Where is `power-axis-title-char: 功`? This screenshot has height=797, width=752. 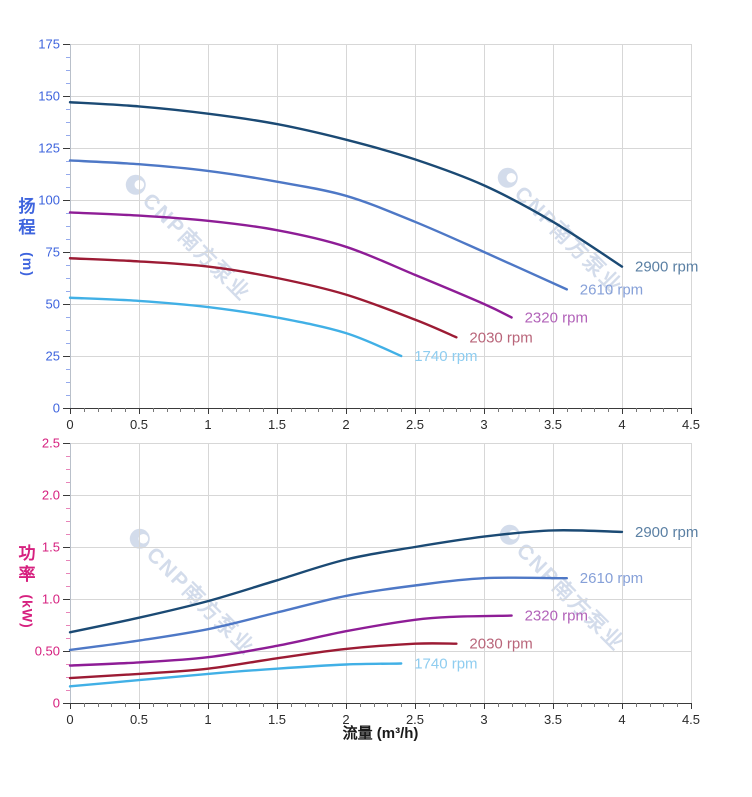 power-axis-title-char: 功 is located at coordinates (27, 553).